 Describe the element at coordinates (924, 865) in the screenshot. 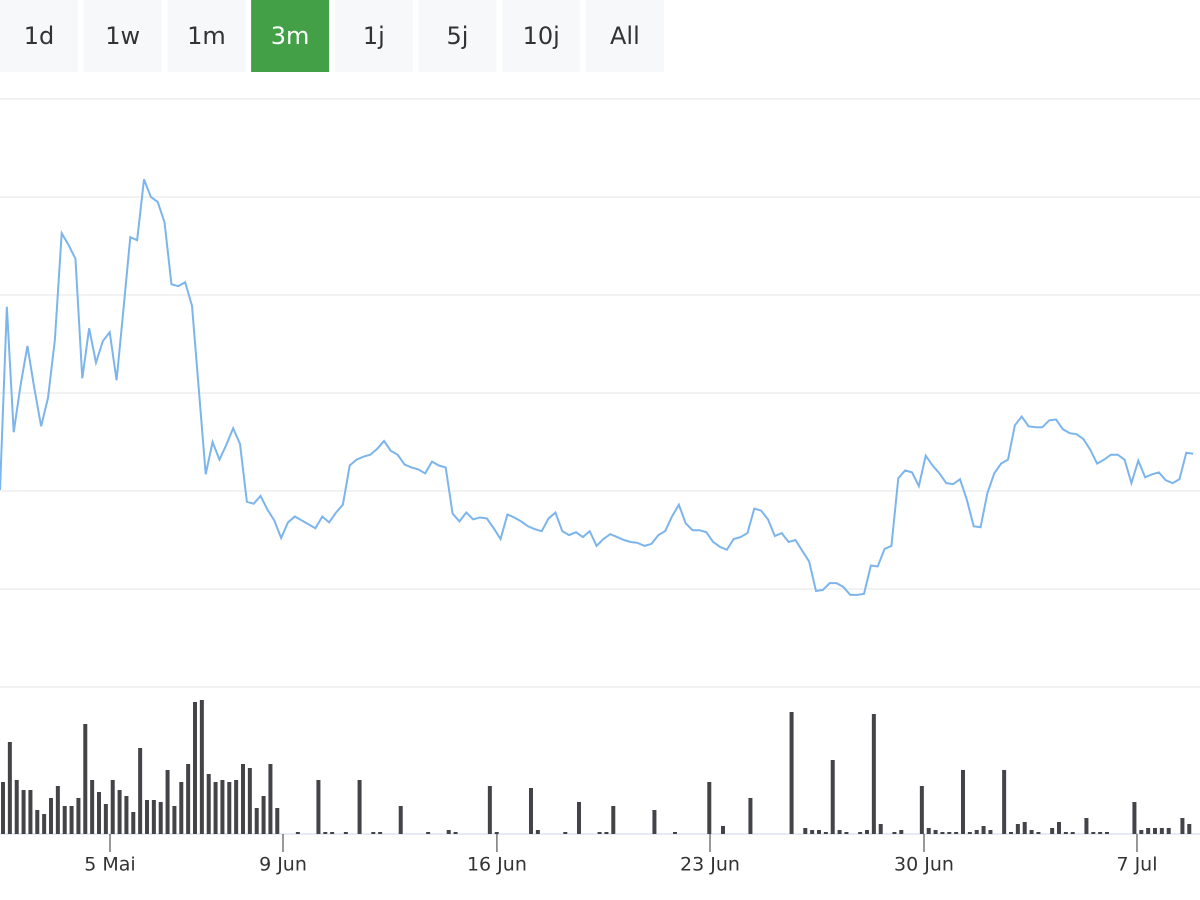

I see `x-tick-label: 30 Jun` at that location.